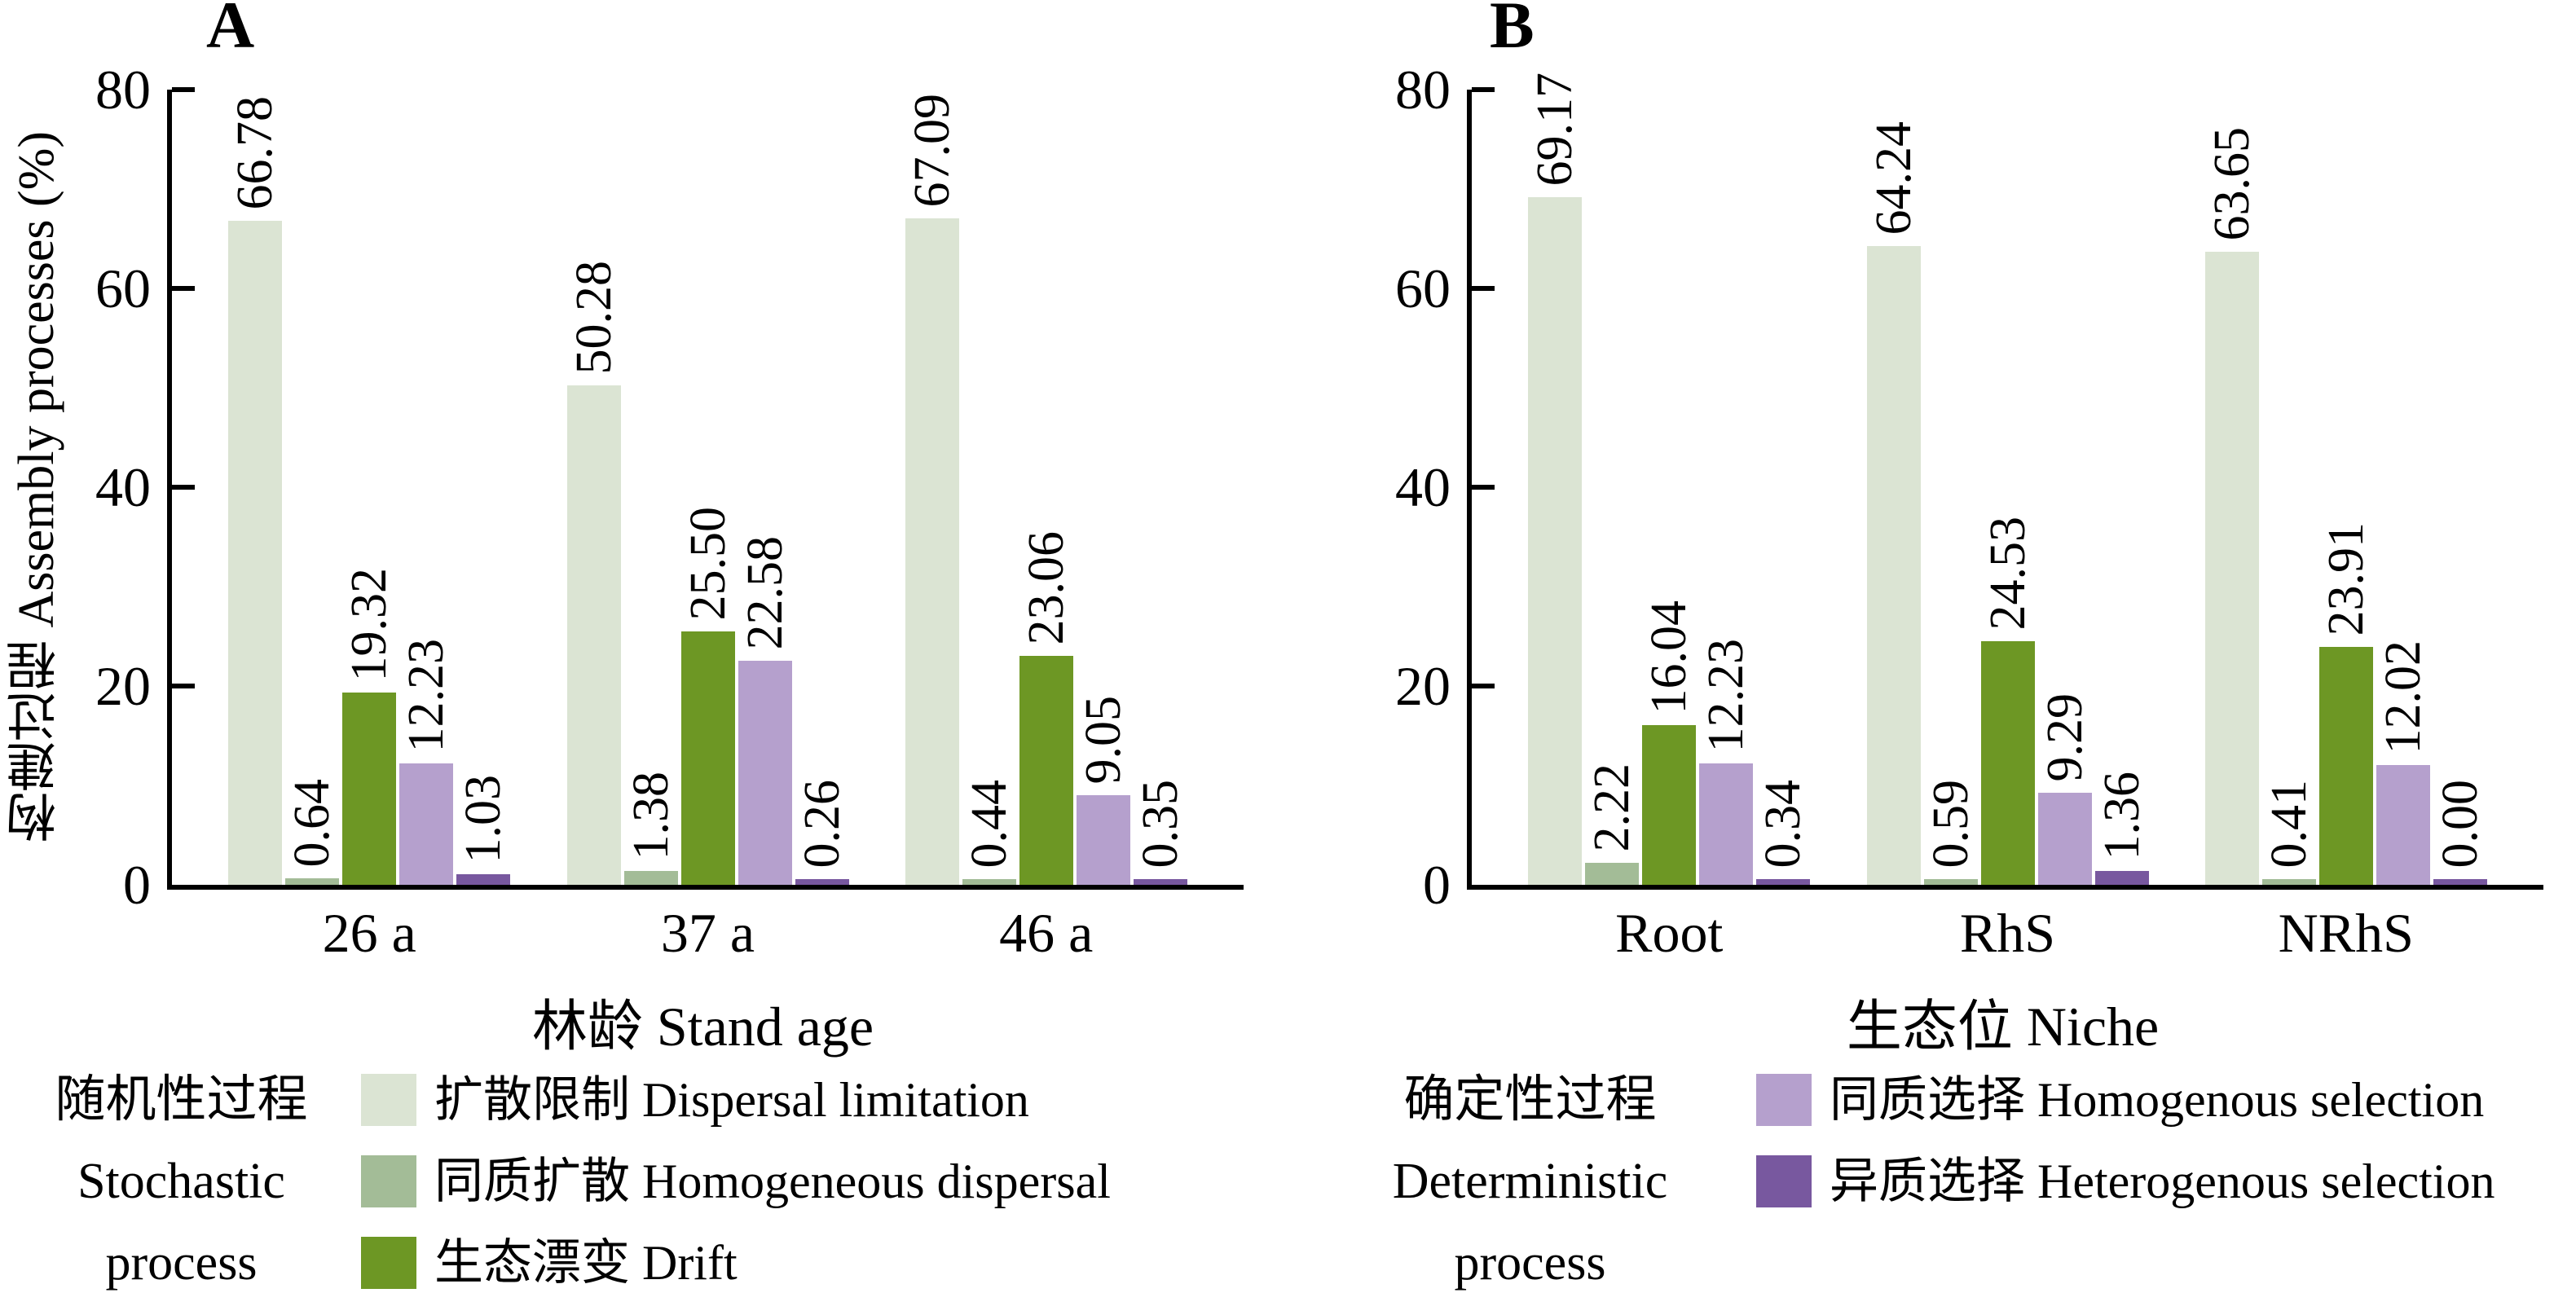 The height and width of the screenshot is (1293, 2576). Describe the element at coordinates (736, 1263) in the screenshot. I see `legend-item: 生态漂变 Drift` at that location.